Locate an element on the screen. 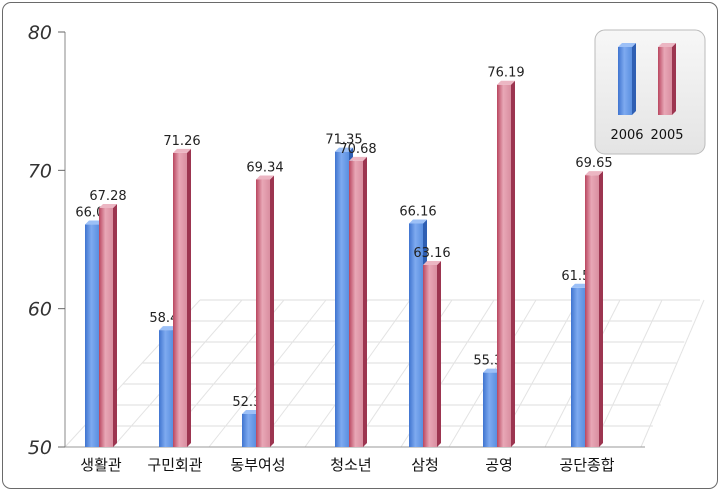 The height and width of the screenshot is (493, 722). data-label: 69.34 is located at coordinates (264, 167).